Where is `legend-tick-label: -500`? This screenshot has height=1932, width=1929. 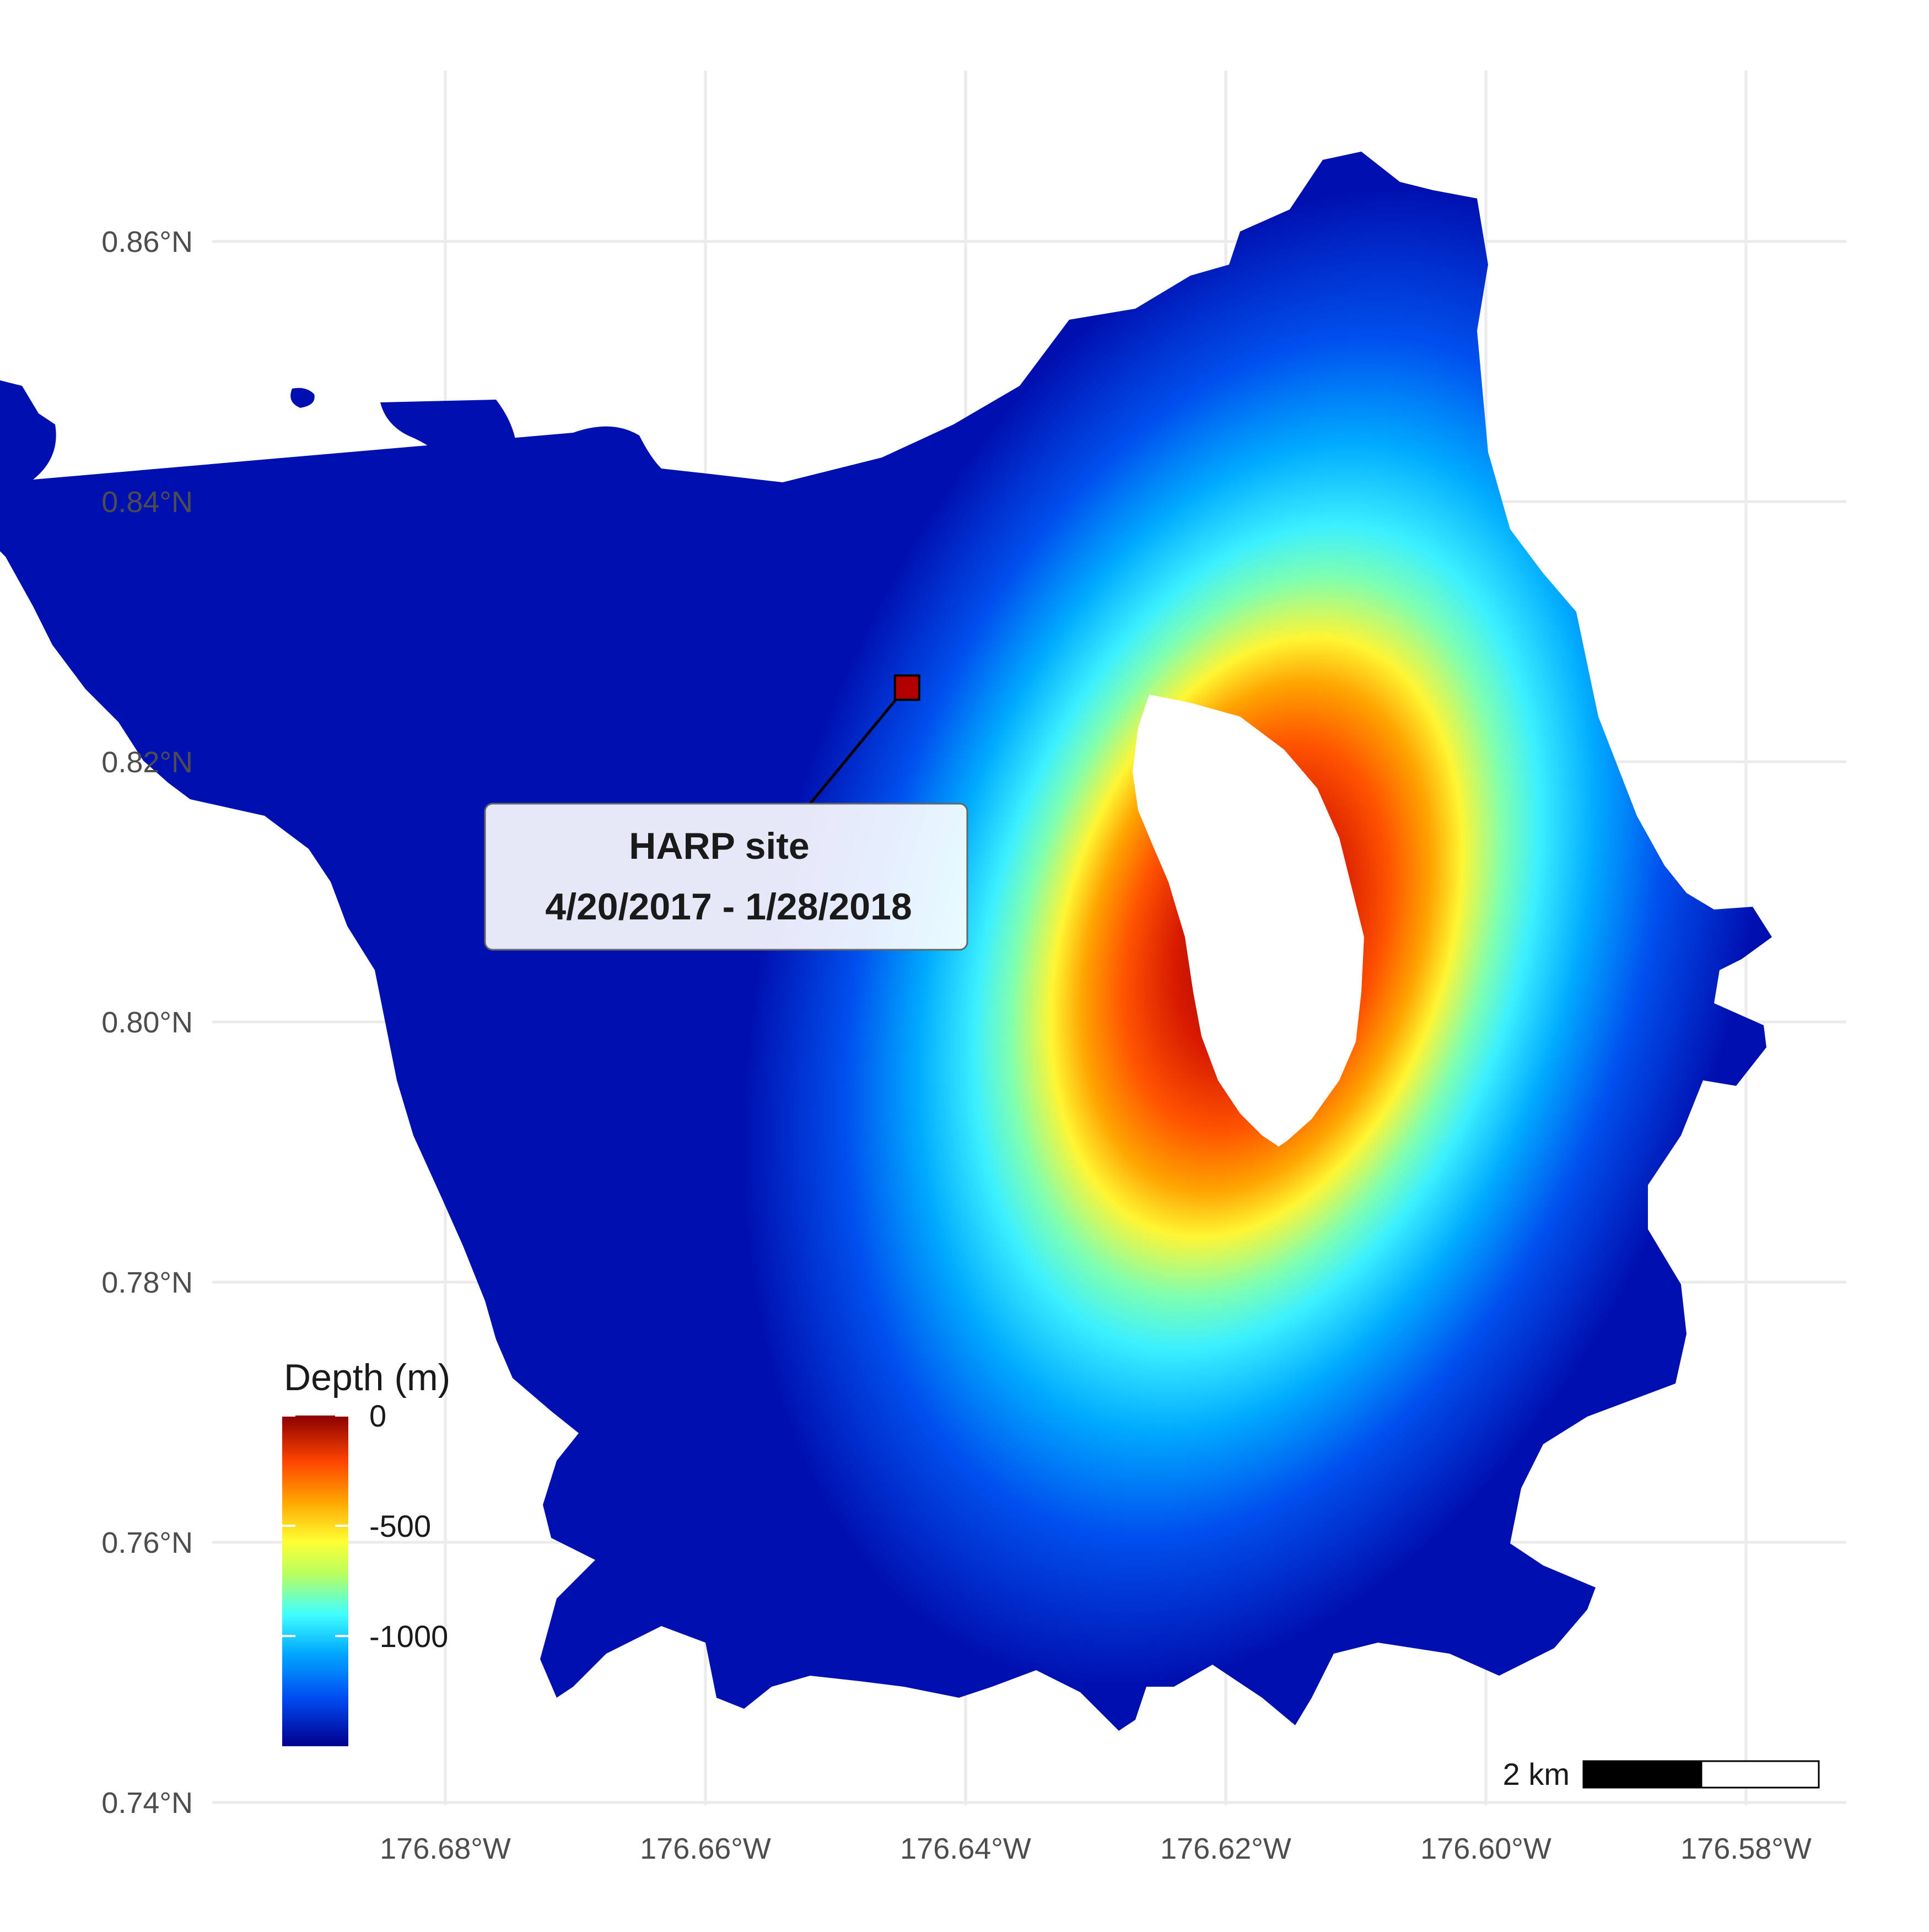
legend-tick-label: -500 is located at coordinates (400, 1526).